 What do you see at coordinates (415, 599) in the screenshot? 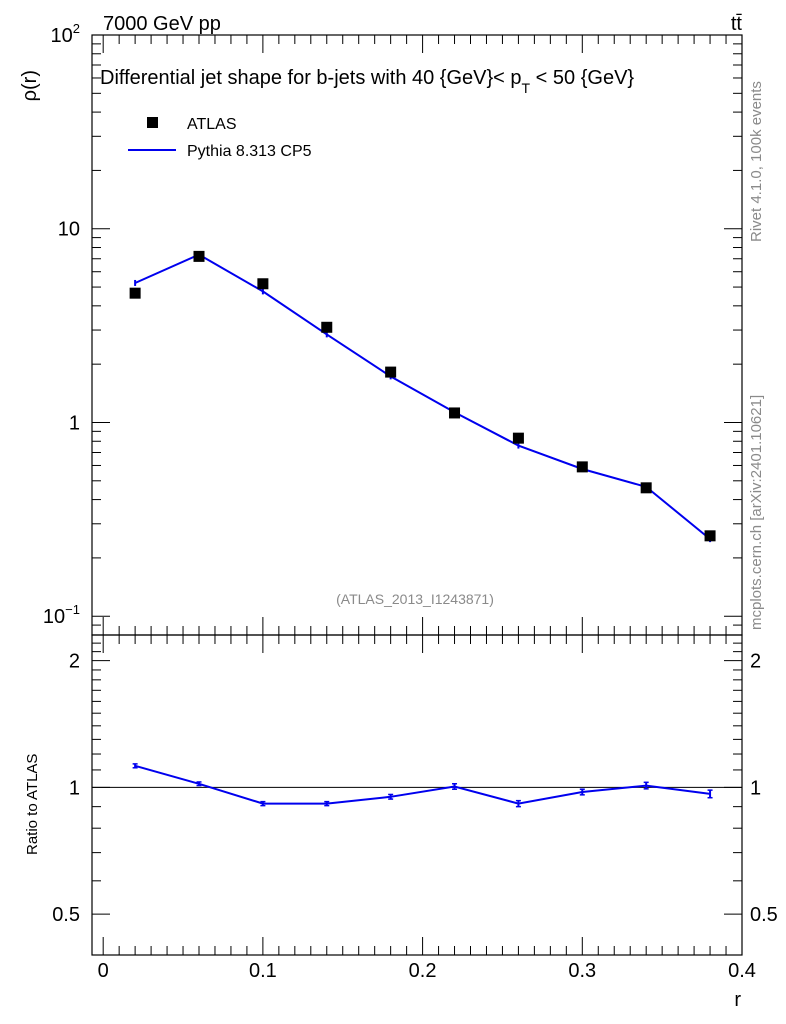
I see `analysis-id: (ATLAS_2013_I1243871)` at bounding box center [415, 599].